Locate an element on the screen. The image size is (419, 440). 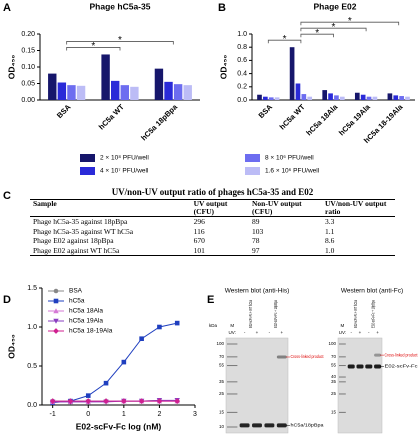
blot-title: Western blot (anti-His) is located at coordinates (257, 291).